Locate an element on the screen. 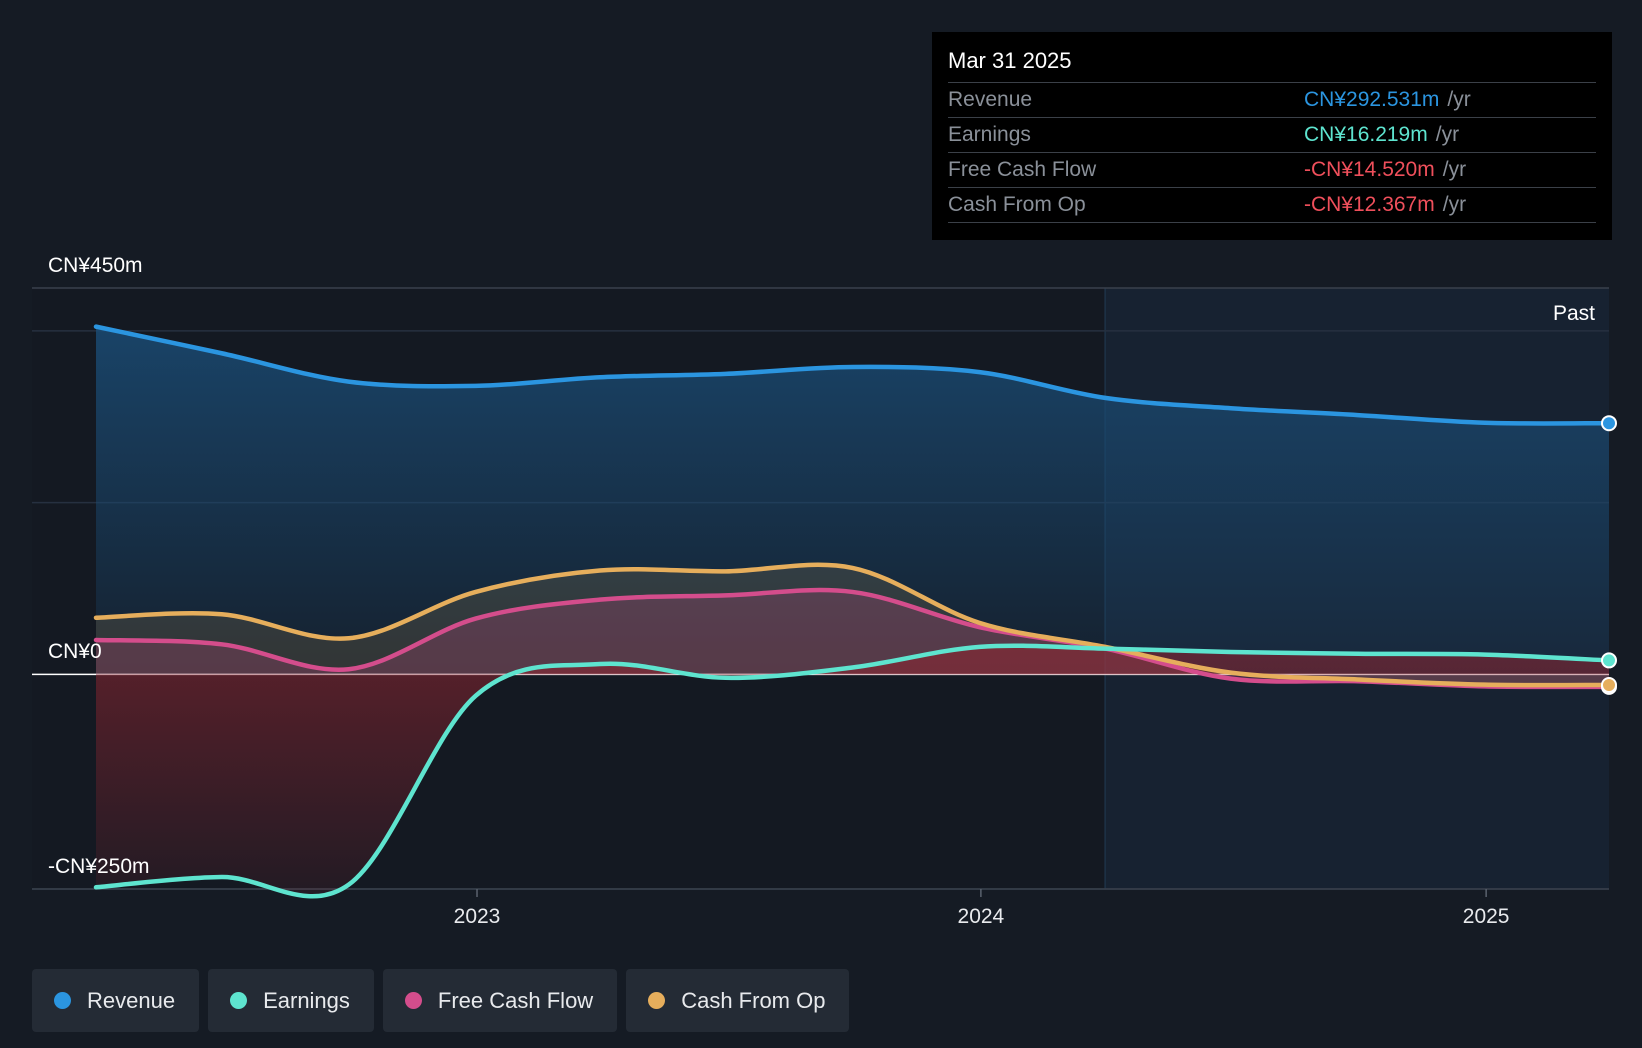 This screenshot has width=1642, height=1048. x-tick-label: 2024 is located at coordinates (981, 916).